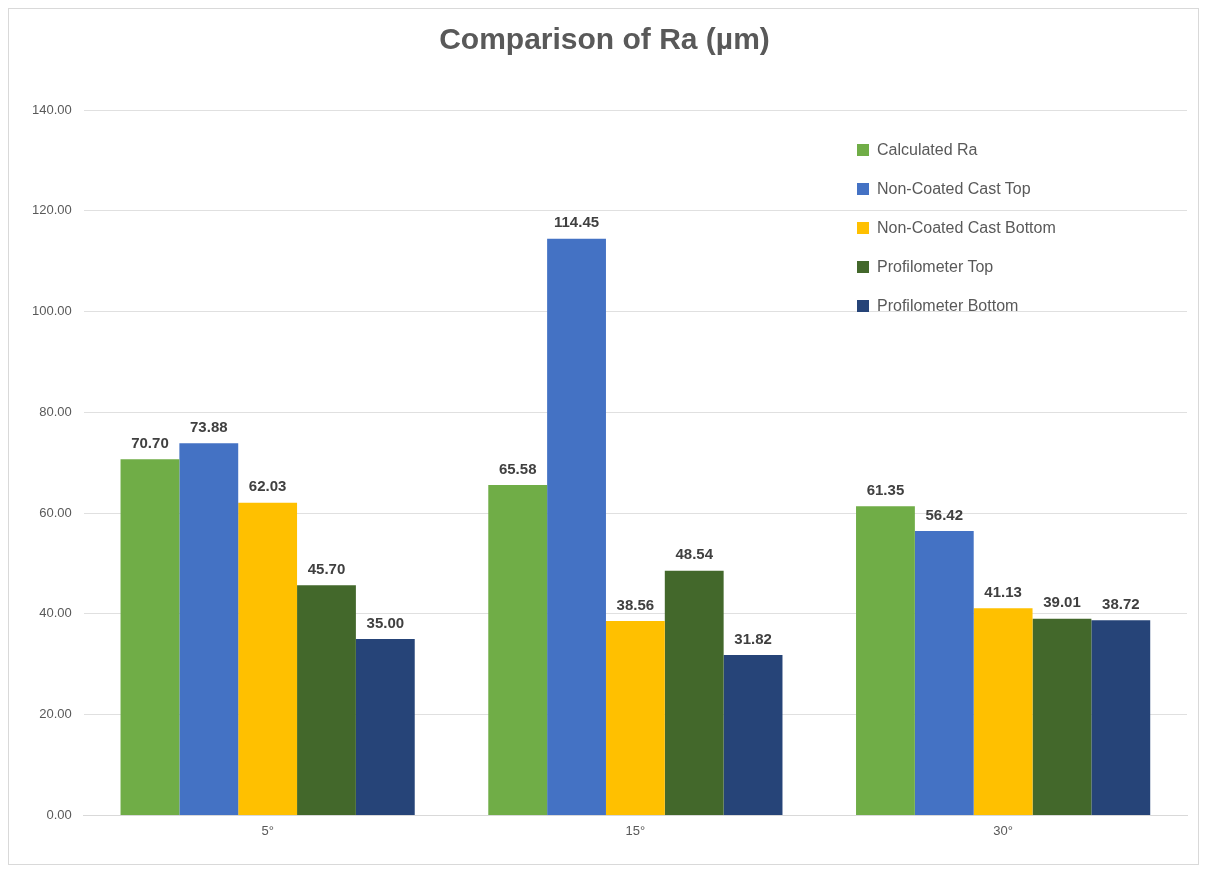 The height and width of the screenshot is (875, 1209). I want to click on data-label: 38.72, so click(1121, 603).